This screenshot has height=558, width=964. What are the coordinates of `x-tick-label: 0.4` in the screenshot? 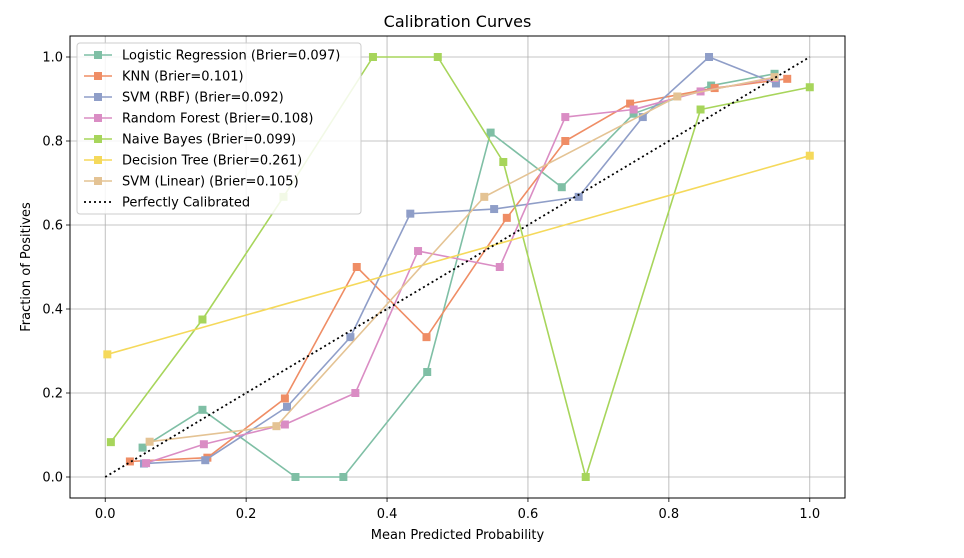 It's located at (387, 514).